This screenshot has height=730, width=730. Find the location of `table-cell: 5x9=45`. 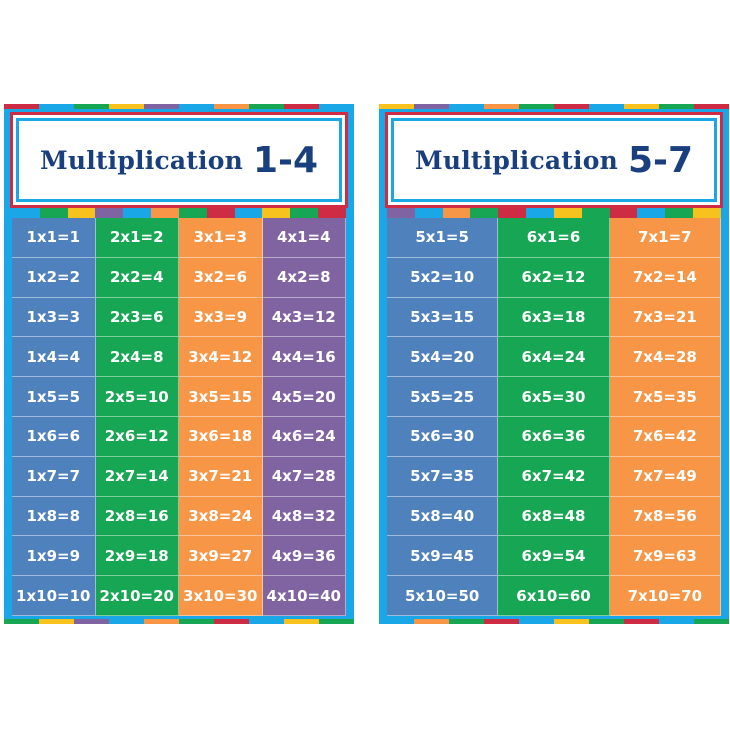

table-cell: 5x9=45 is located at coordinates (443, 556).